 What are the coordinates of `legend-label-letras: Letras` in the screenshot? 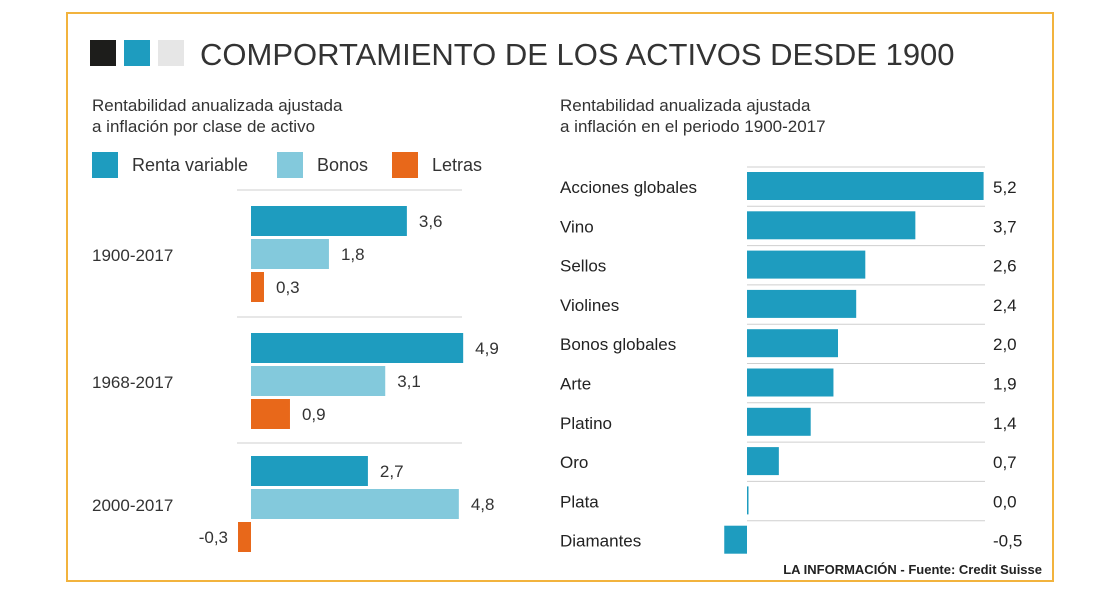 It's located at (457, 165).